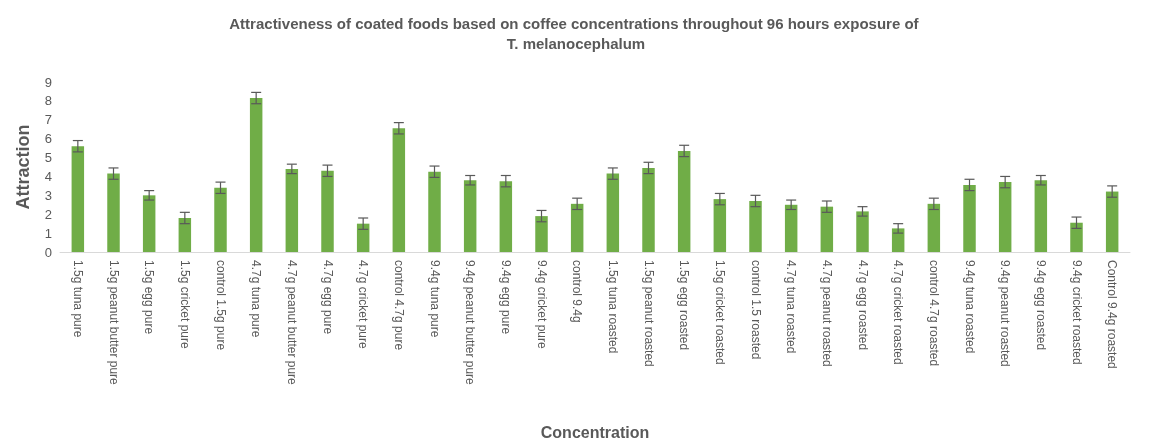 Image resolution: width=1152 pixels, height=447 pixels. What do you see at coordinates (48, 82) in the screenshot?
I see `y-tick-label: 9` at bounding box center [48, 82].